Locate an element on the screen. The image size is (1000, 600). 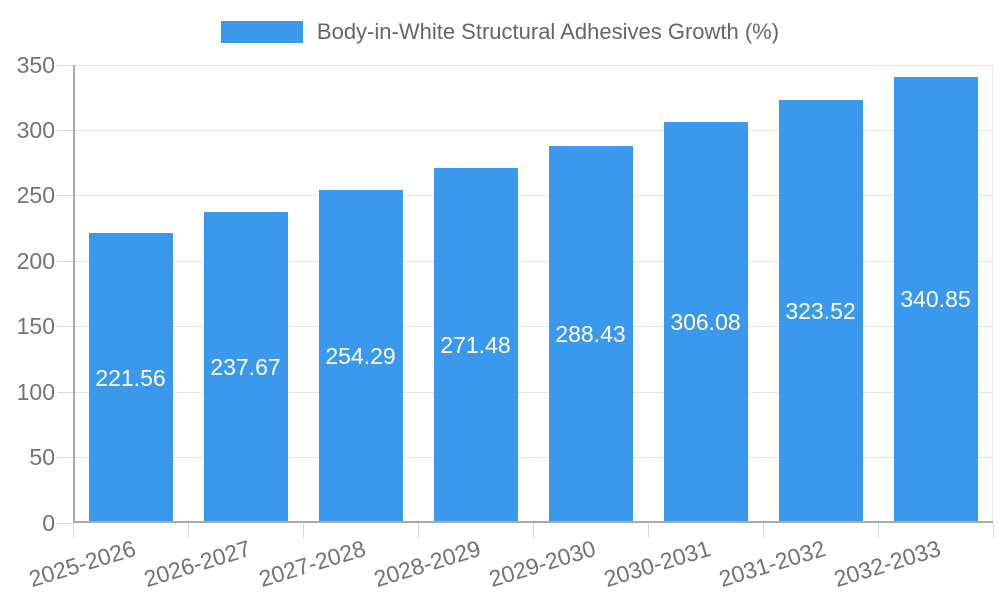
bar: 323.52 is located at coordinates (820, 311).